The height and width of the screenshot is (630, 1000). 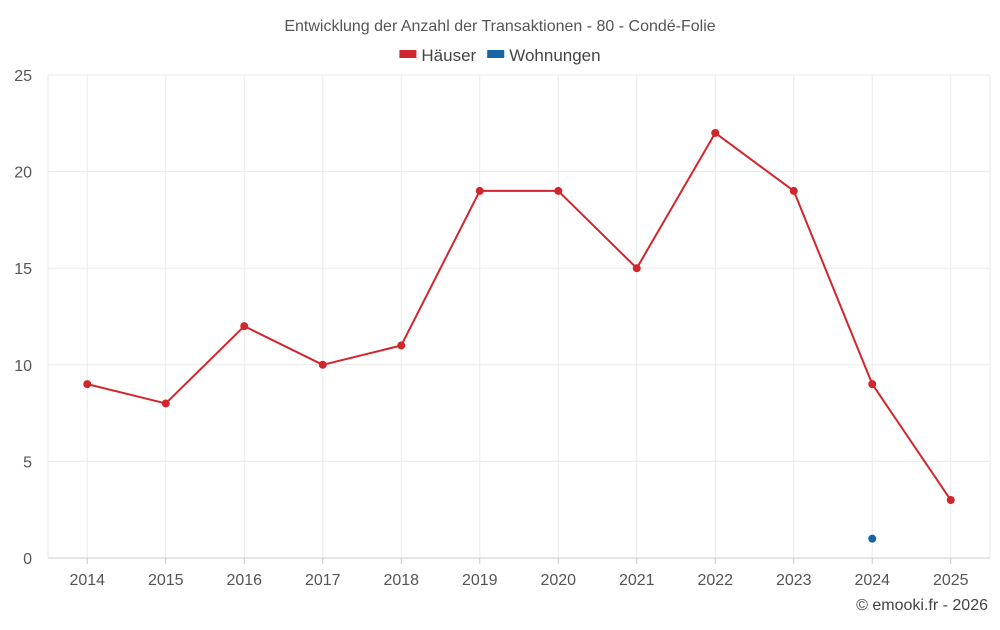 What do you see at coordinates (554, 55) in the screenshot?
I see `legend-label: Wohnungen` at bounding box center [554, 55].